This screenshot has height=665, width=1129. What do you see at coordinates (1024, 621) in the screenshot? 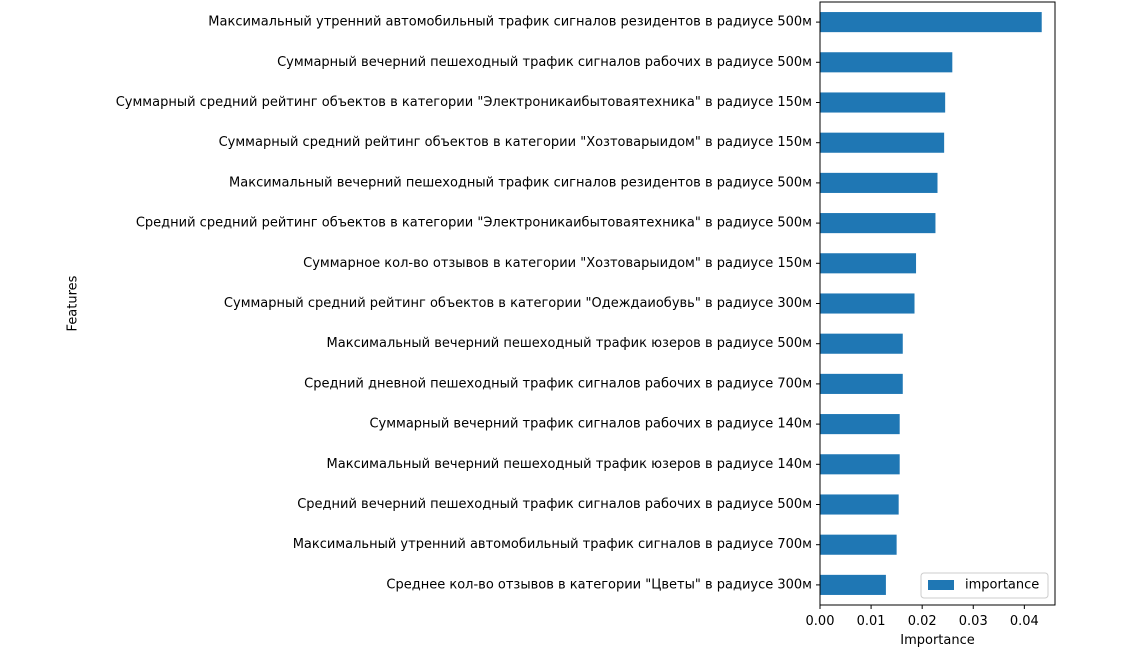
I see `x-tick-label: 0.04` at bounding box center [1024, 621].